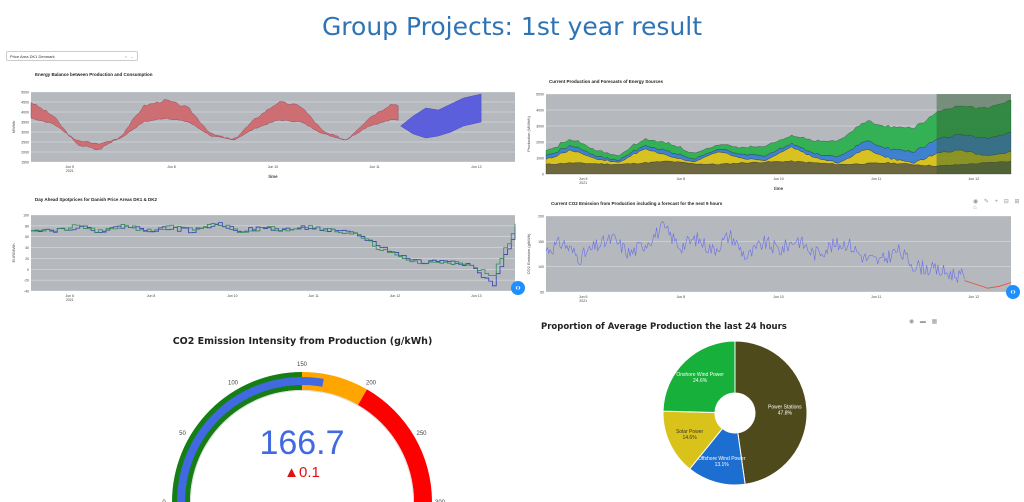 The height and width of the screenshot is (502, 1024). I want to click on forecast-area, so click(441, 116).